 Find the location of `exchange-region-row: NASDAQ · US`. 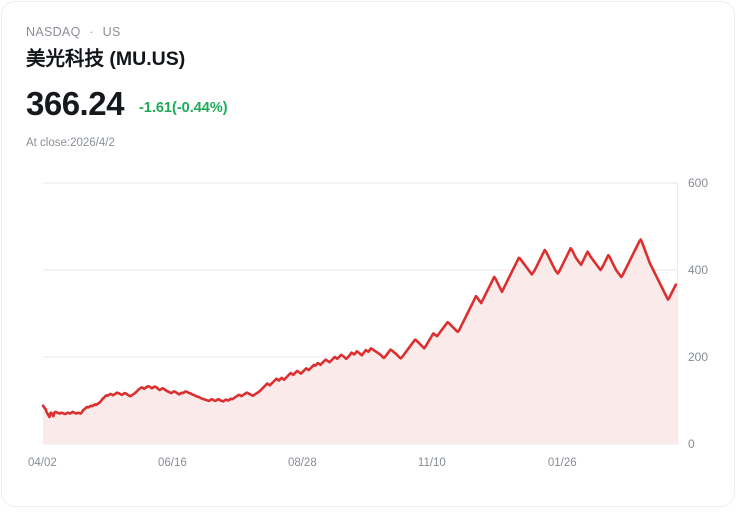

exchange-region-row: NASDAQ · US is located at coordinates (356, 32).